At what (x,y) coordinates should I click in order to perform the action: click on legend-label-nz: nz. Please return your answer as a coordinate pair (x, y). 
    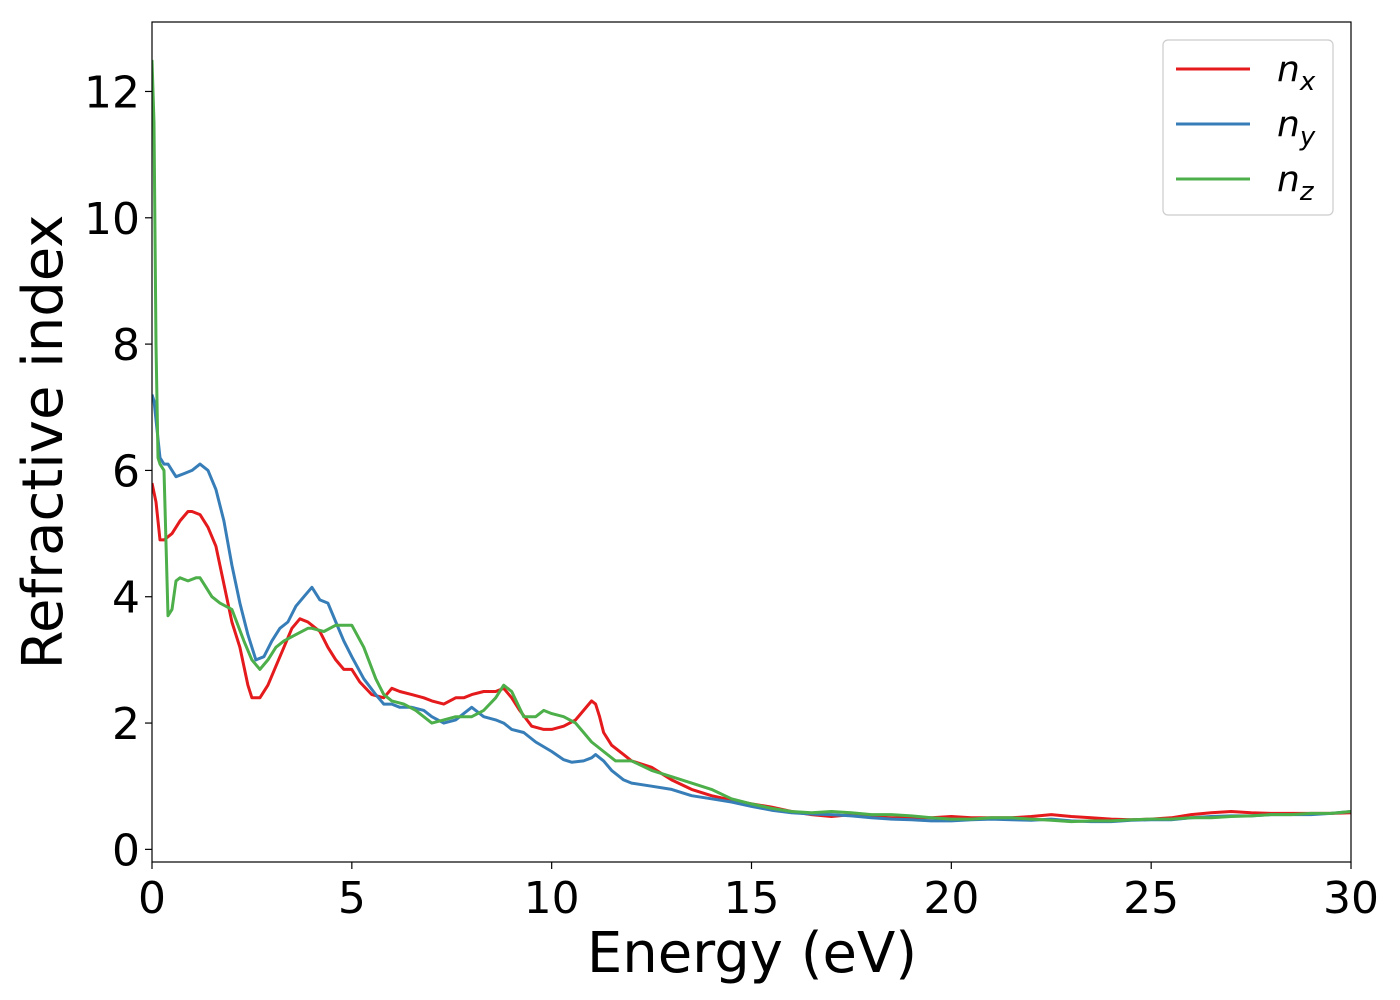
    Looking at the image, I should click on (1296, 183).